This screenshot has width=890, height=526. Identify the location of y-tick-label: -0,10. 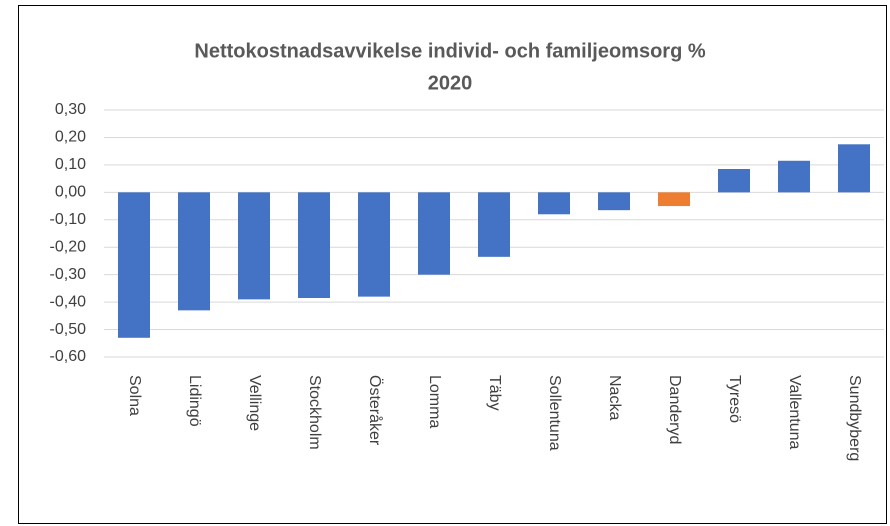
(68, 219).